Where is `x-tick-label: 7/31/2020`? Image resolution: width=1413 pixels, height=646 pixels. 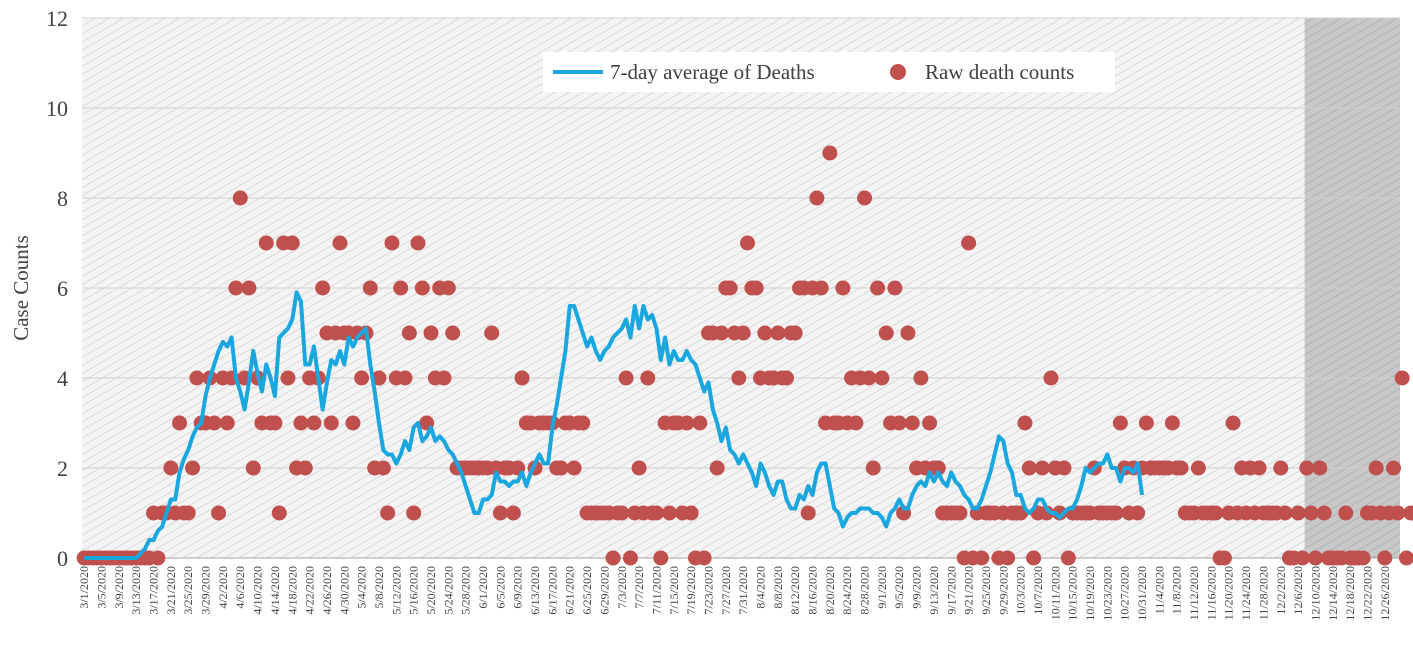
x-tick-label: 7/31/2020 is located at coordinates (743, 590).